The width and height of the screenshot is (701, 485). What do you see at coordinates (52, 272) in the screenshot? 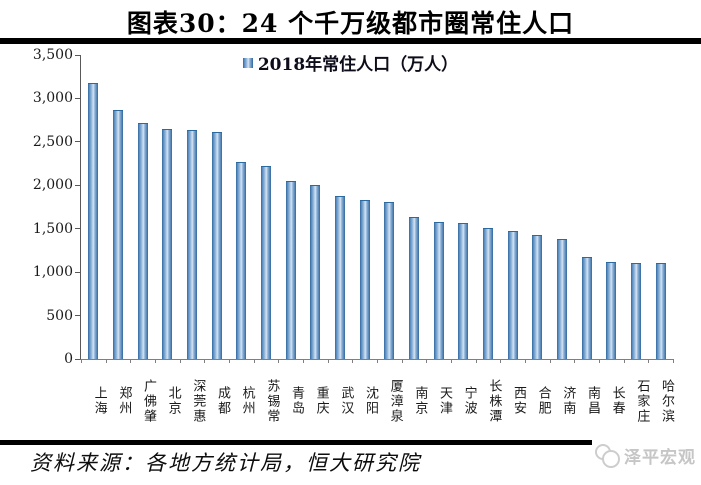
I see `y-axis-label: 1,000` at bounding box center [52, 272].